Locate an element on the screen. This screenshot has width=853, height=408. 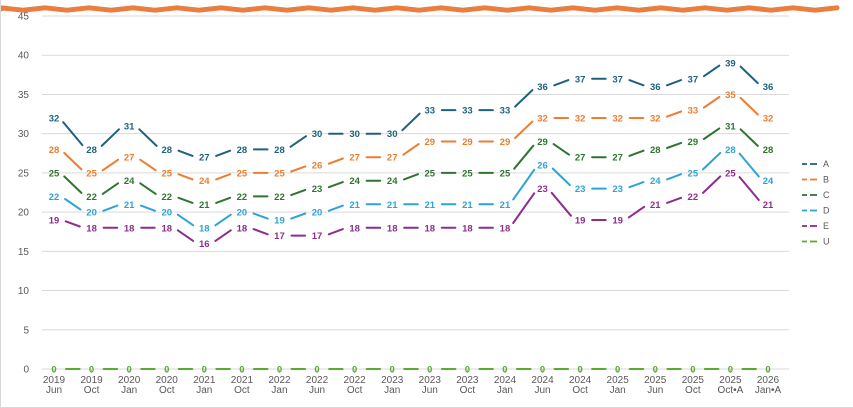
series-u-label-8: 0 is located at coordinates (354, 370).